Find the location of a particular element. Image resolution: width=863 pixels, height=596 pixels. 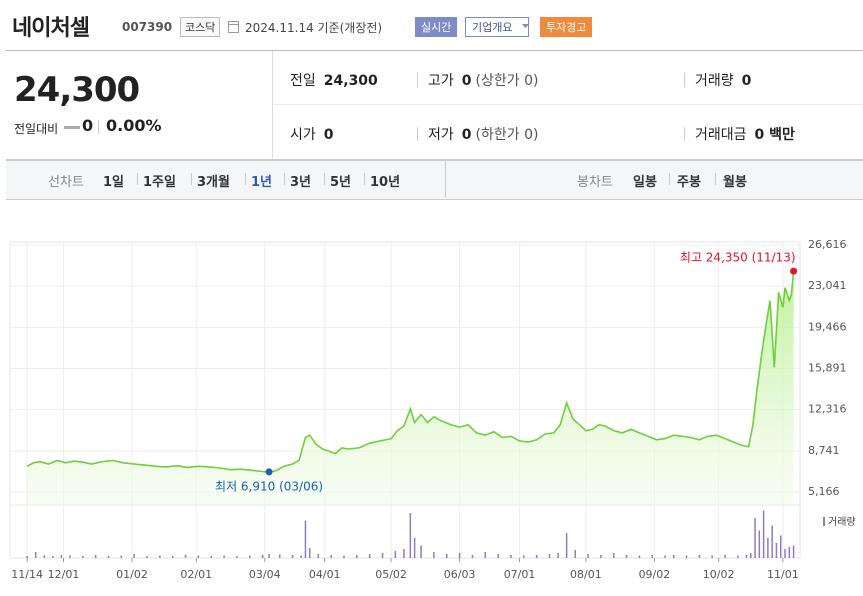

candle-tab: 월봉 is located at coordinates (735, 182).